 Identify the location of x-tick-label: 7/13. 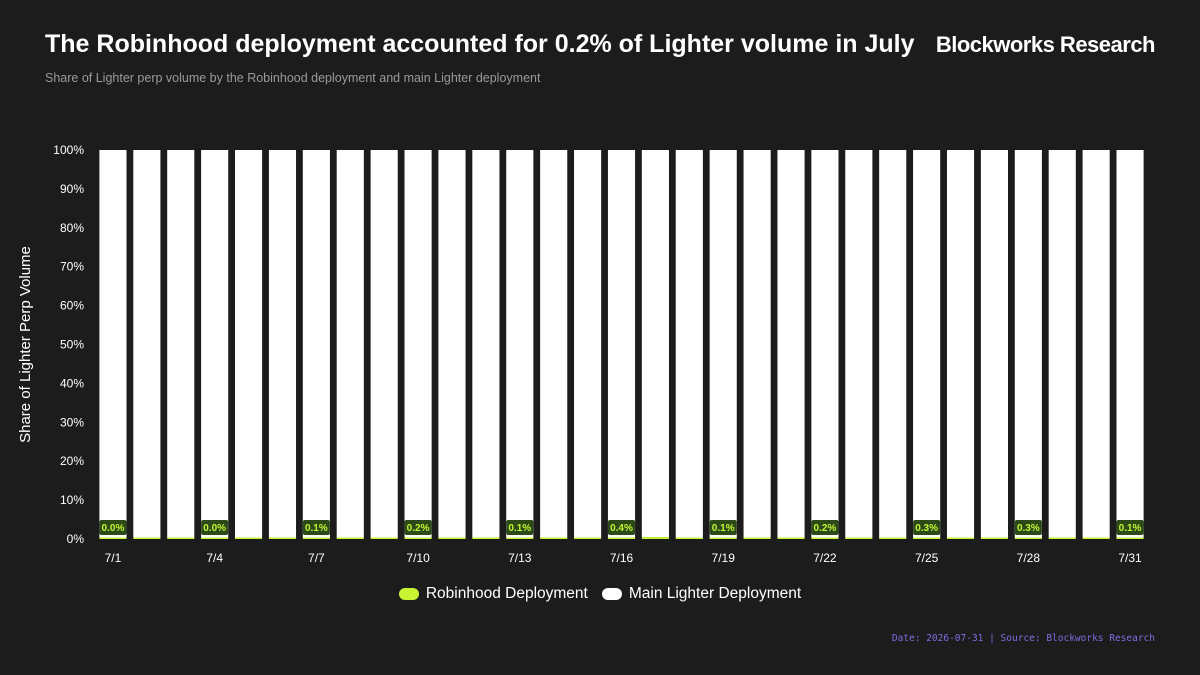
(520, 558).